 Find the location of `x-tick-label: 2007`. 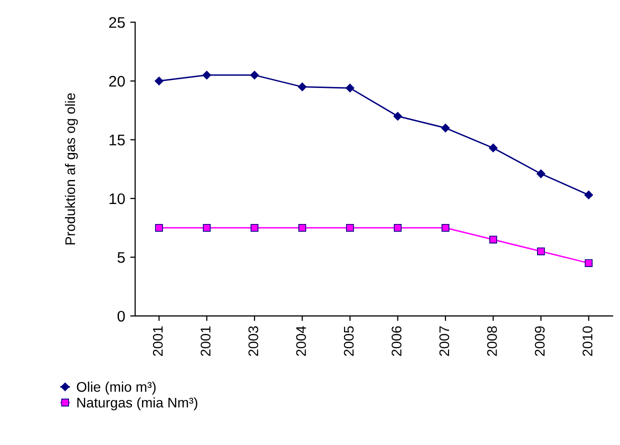

x-tick-label: 2007 is located at coordinates (444, 341).